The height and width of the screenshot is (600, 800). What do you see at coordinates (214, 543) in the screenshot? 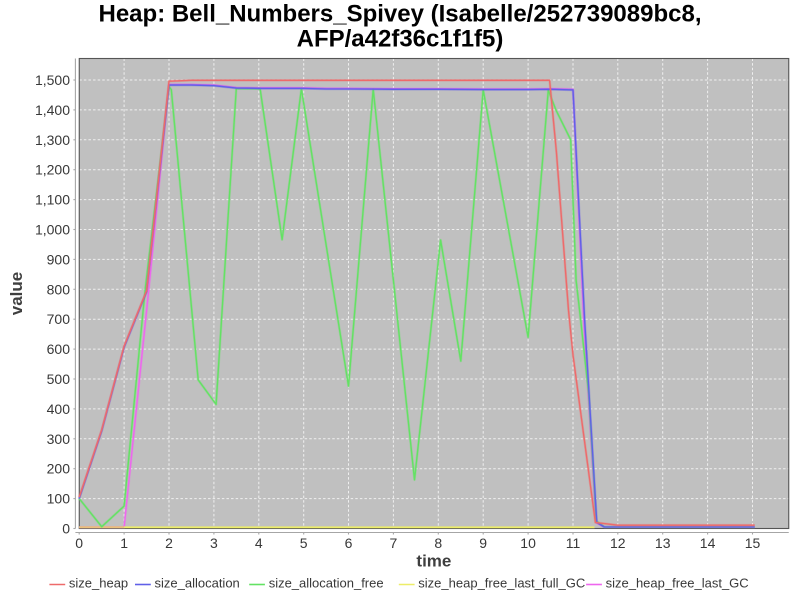
I see `svg-text: 3` at bounding box center [214, 543].